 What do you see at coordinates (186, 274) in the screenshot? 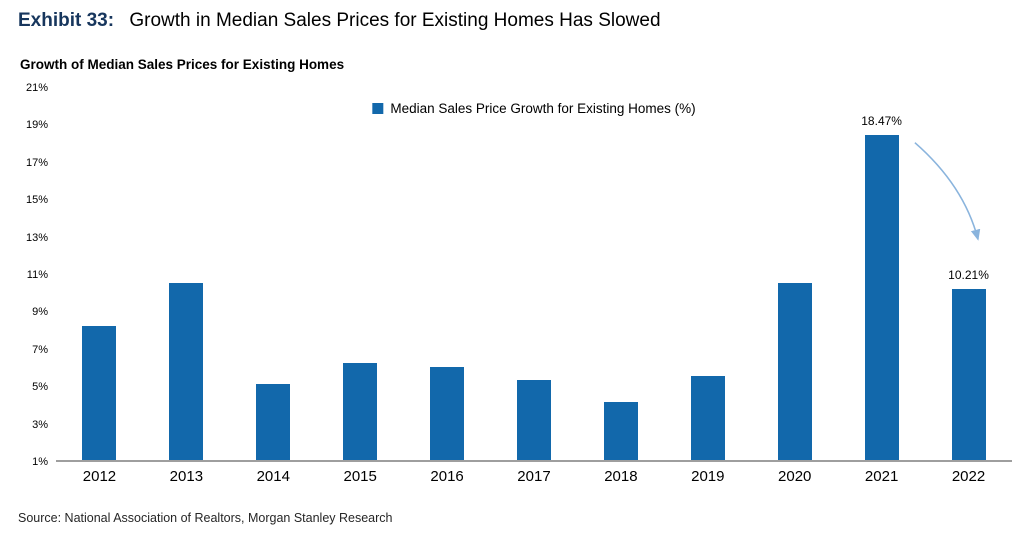
I see `bar-column-2013` at bounding box center [186, 274].